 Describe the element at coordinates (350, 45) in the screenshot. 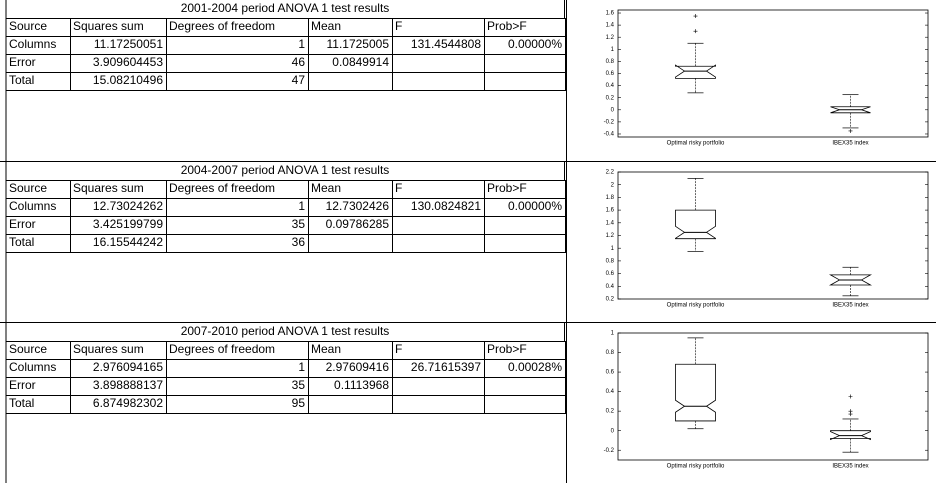

I see `table-cell: 11.1725005` at that location.